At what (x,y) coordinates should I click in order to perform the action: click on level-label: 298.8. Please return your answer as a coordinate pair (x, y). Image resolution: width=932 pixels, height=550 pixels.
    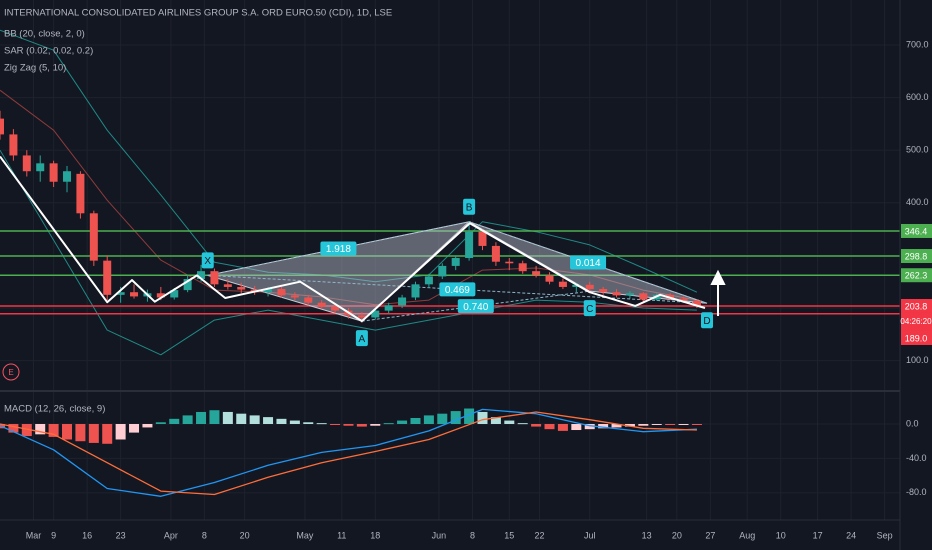
    Looking at the image, I should click on (916, 256).